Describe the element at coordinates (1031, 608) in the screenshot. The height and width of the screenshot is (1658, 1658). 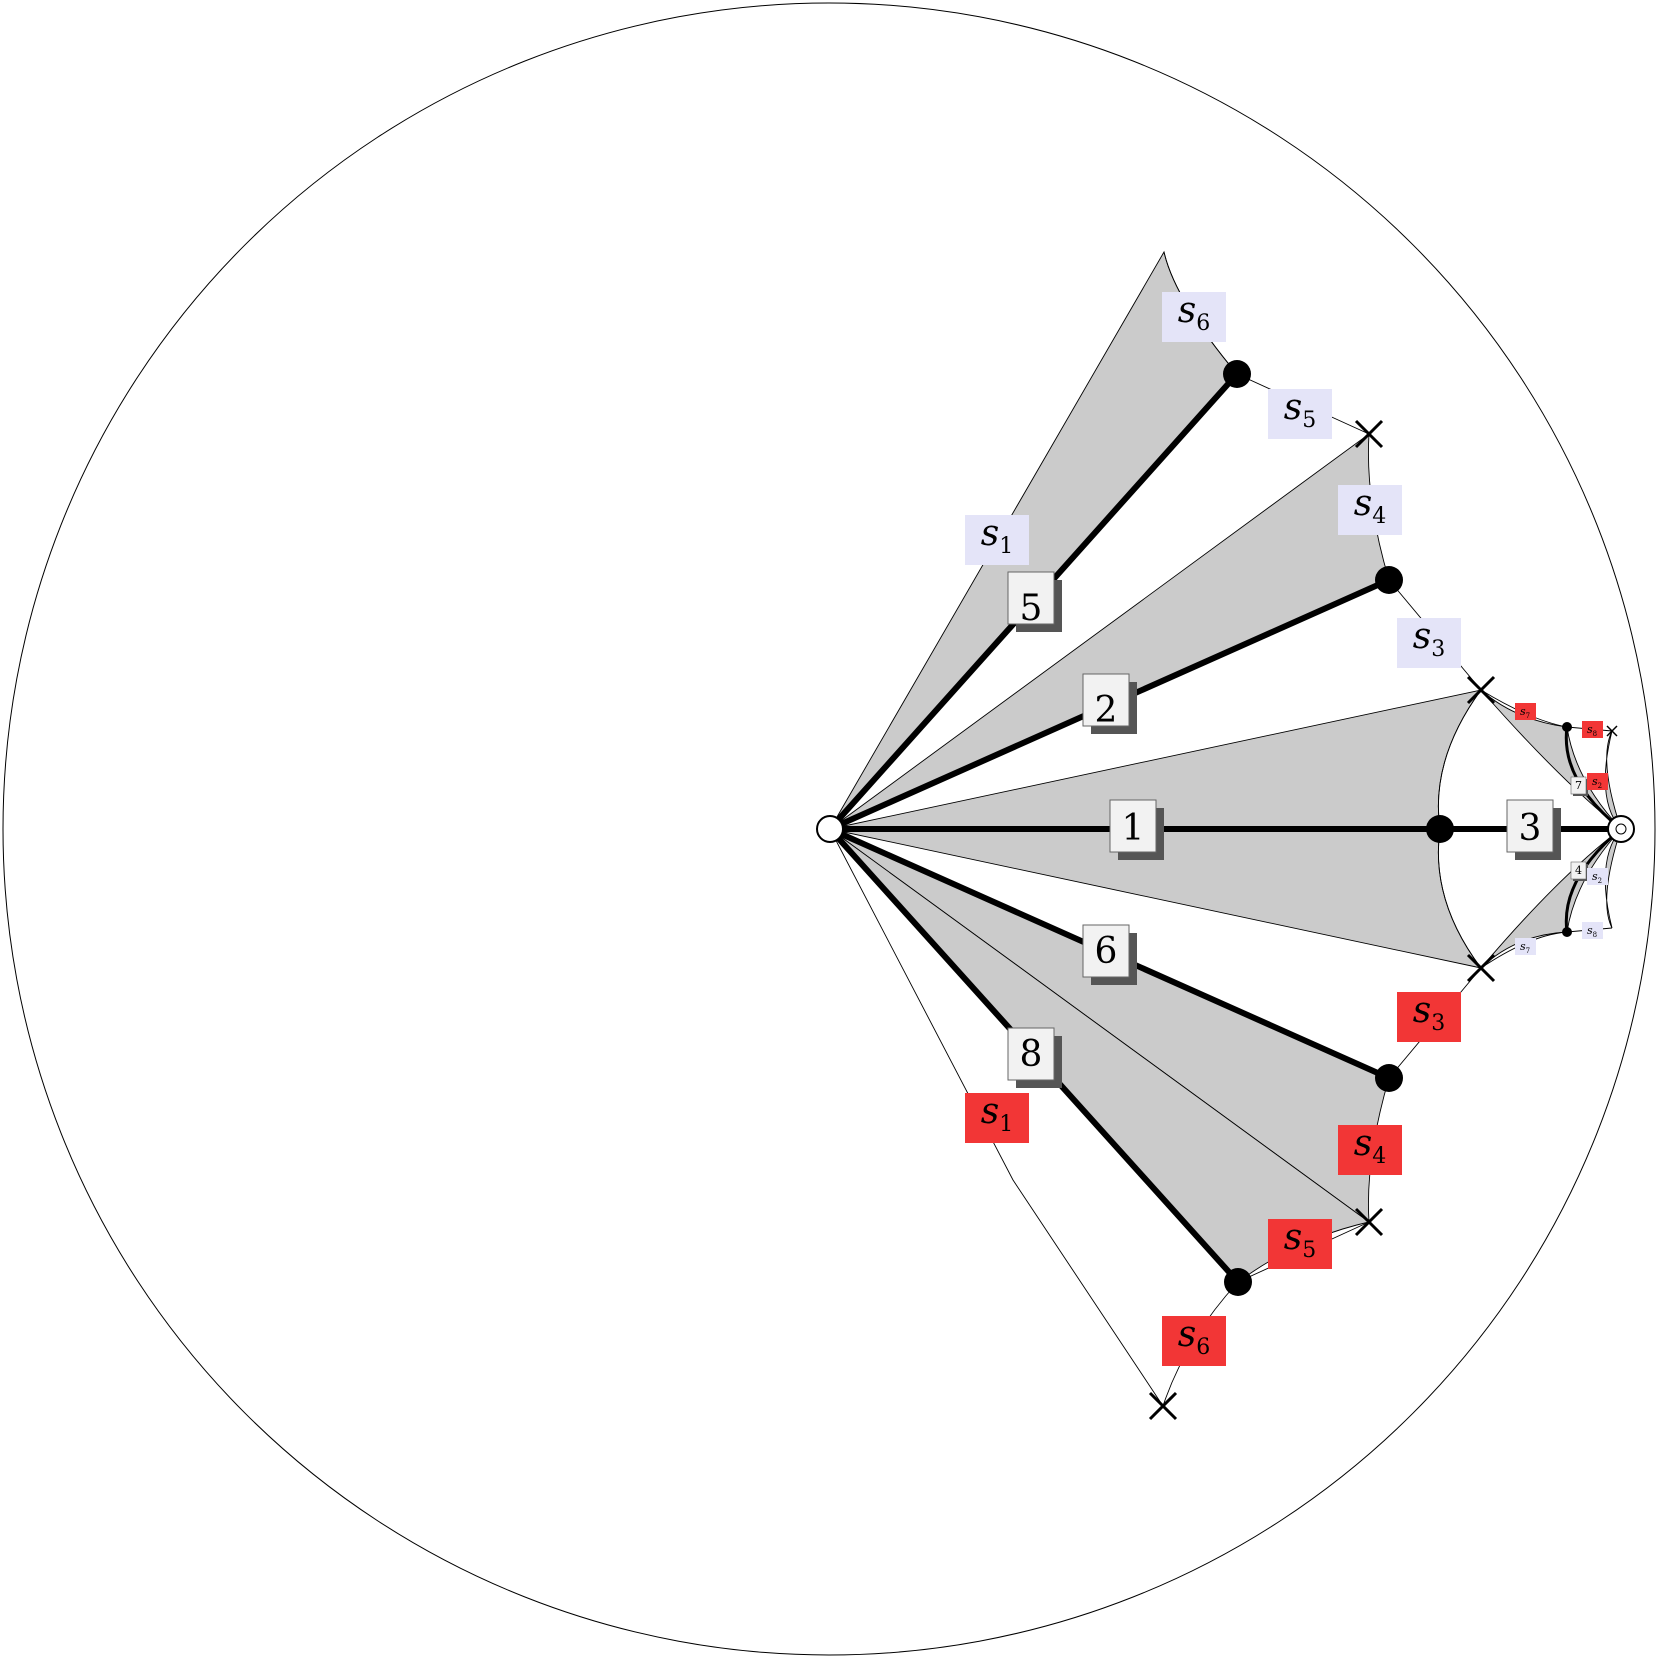
I see `svg-text: 5` at that location.